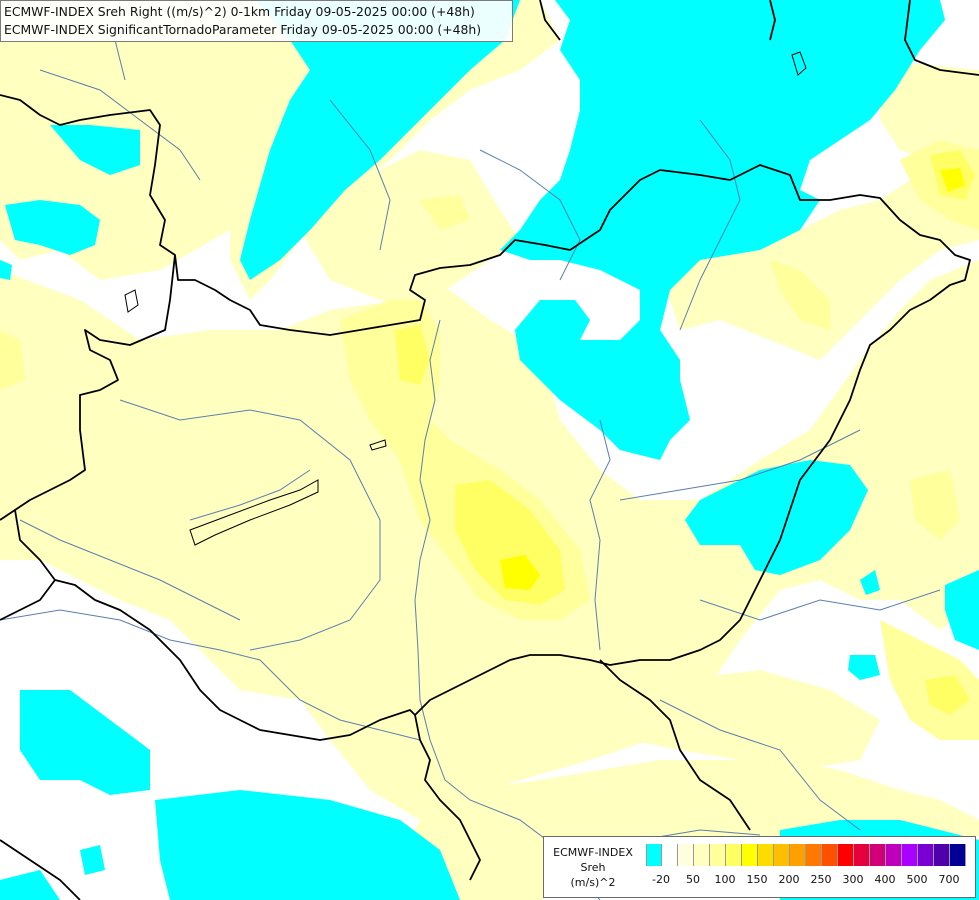 This screenshot has height=900, width=979. What do you see at coordinates (593, 852) in the screenshot?
I see `legend-source: ECMWF-INDEX` at bounding box center [593, 852].